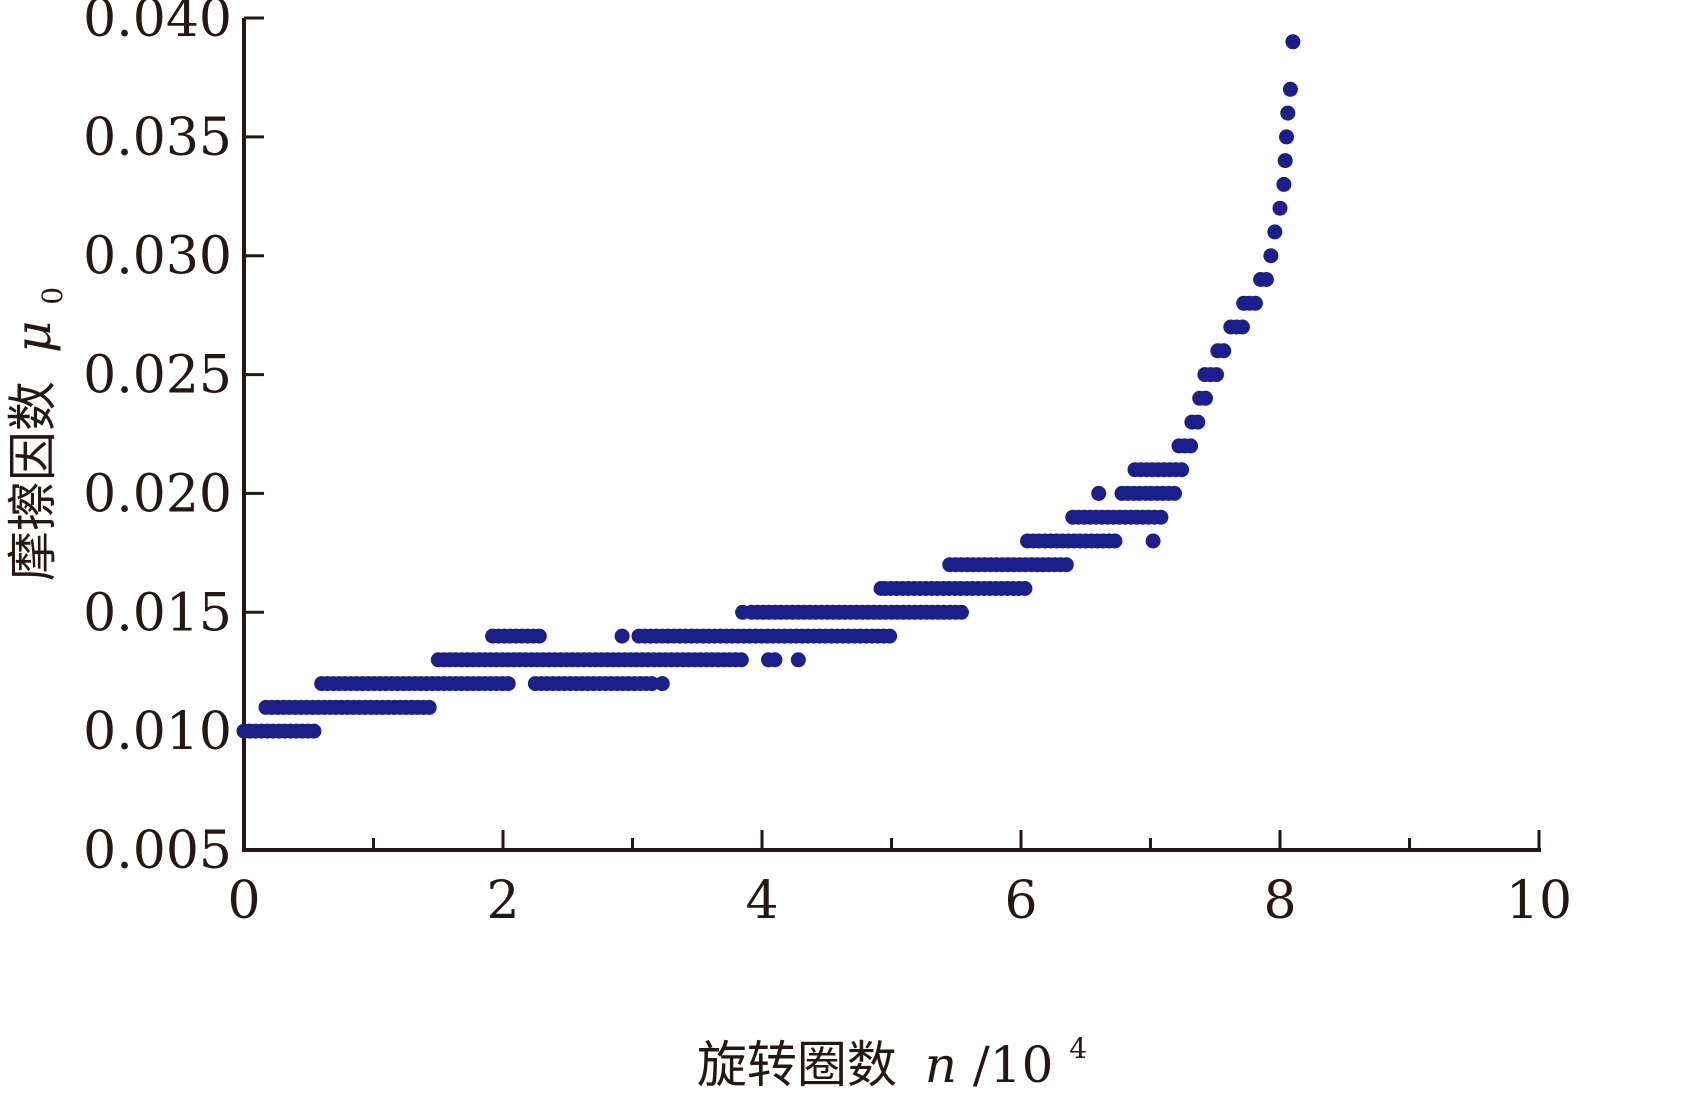  Describe the element at coordinates (941, 1065) in the screenshot. I see `x-axis-variable: n` at that location.